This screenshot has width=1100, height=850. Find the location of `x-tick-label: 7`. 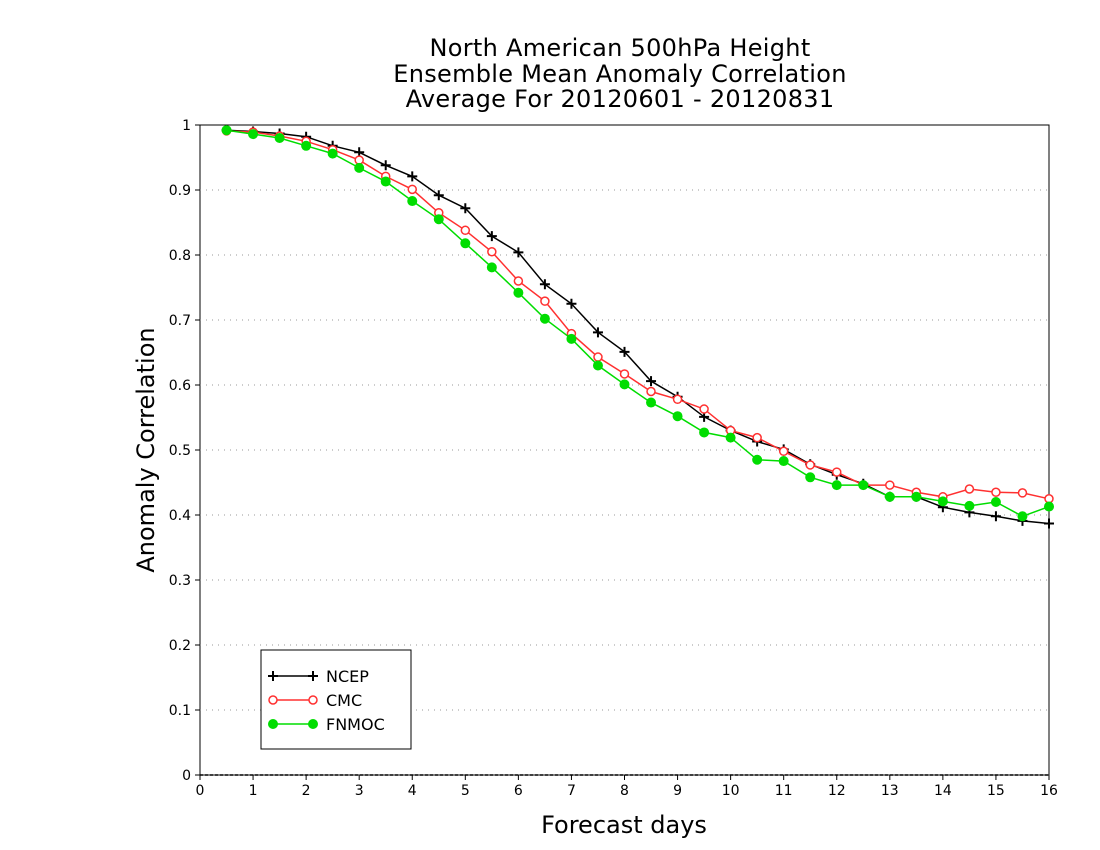

x-tick-label: 7 is located at coordinates (571, 791).